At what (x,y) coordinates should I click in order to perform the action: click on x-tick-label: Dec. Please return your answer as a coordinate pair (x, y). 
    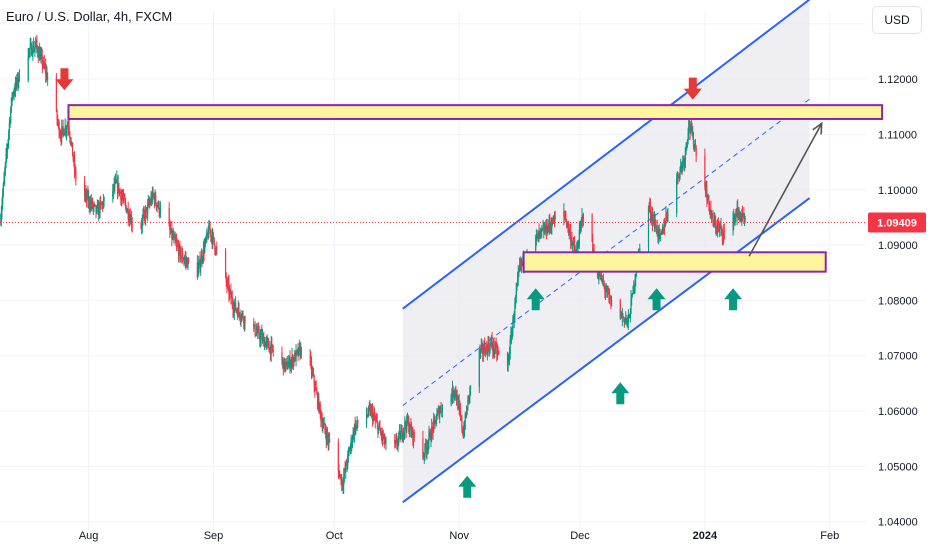
    Looking at the image, I should click on (580, 536).